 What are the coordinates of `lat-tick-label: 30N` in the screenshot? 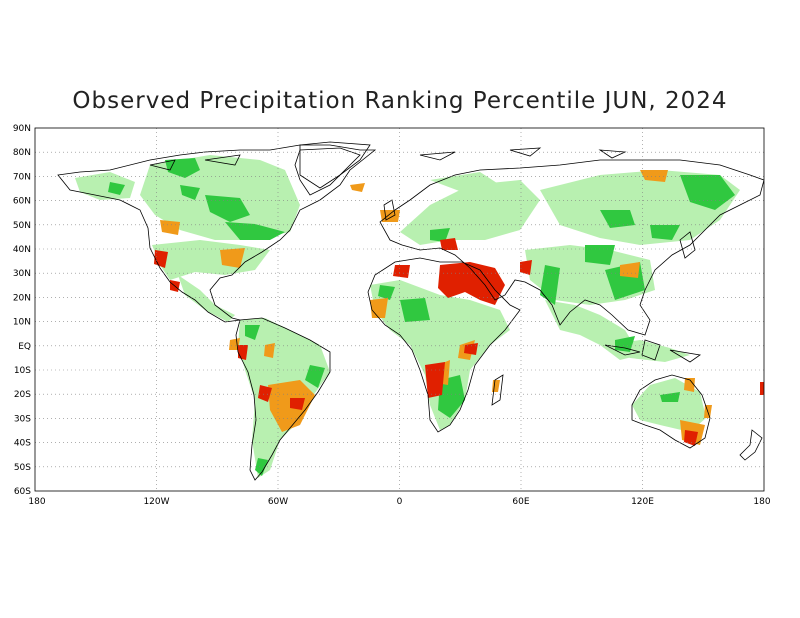 It's located at (22, 274).